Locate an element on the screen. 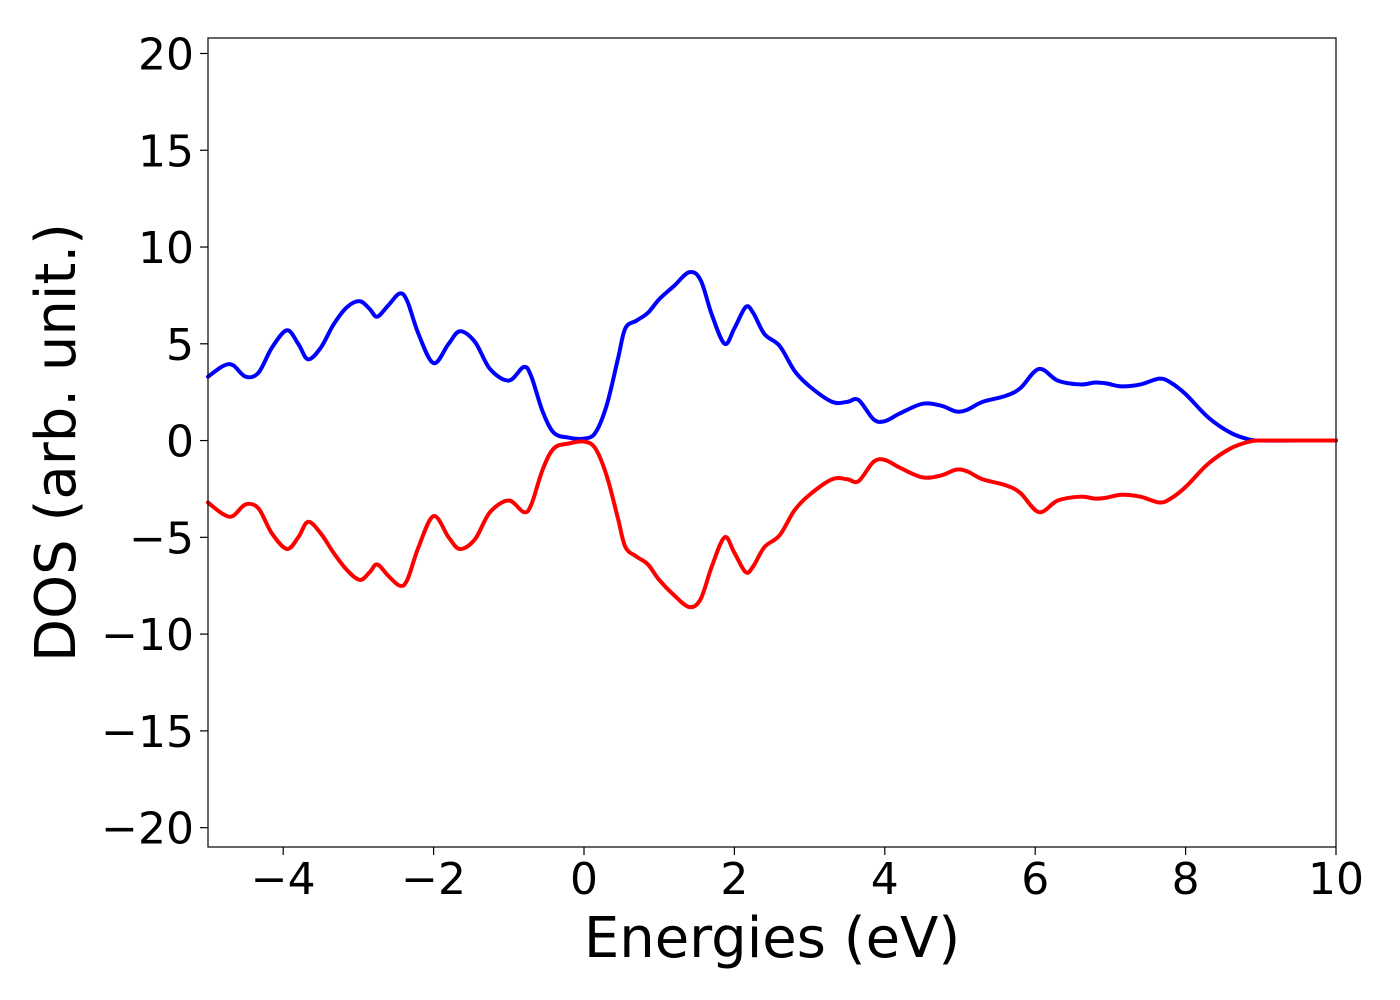  y-tick-label: −10 is located at coordinates (147, 635).